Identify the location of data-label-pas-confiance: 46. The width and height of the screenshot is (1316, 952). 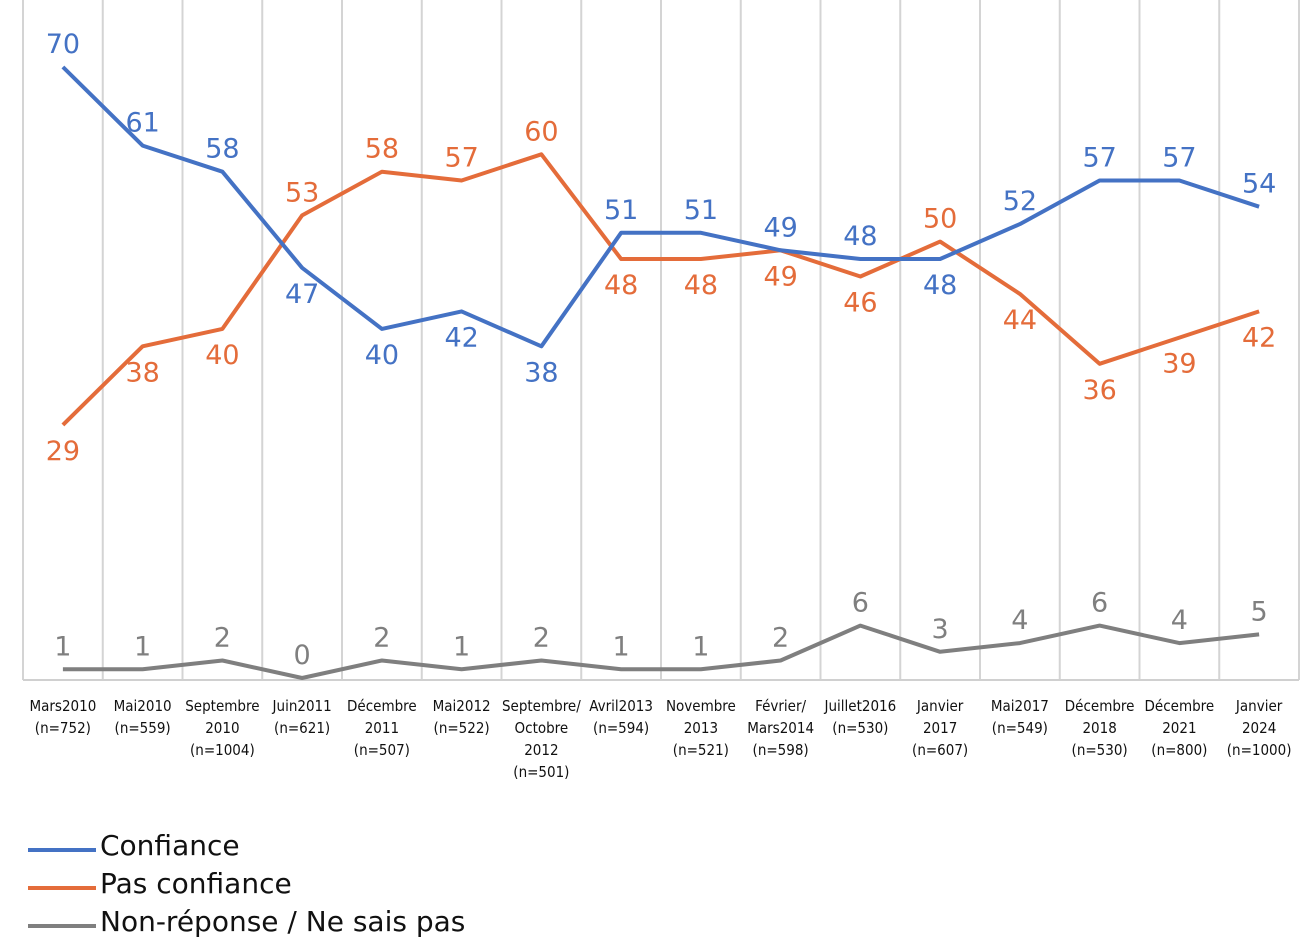
(860, 302).